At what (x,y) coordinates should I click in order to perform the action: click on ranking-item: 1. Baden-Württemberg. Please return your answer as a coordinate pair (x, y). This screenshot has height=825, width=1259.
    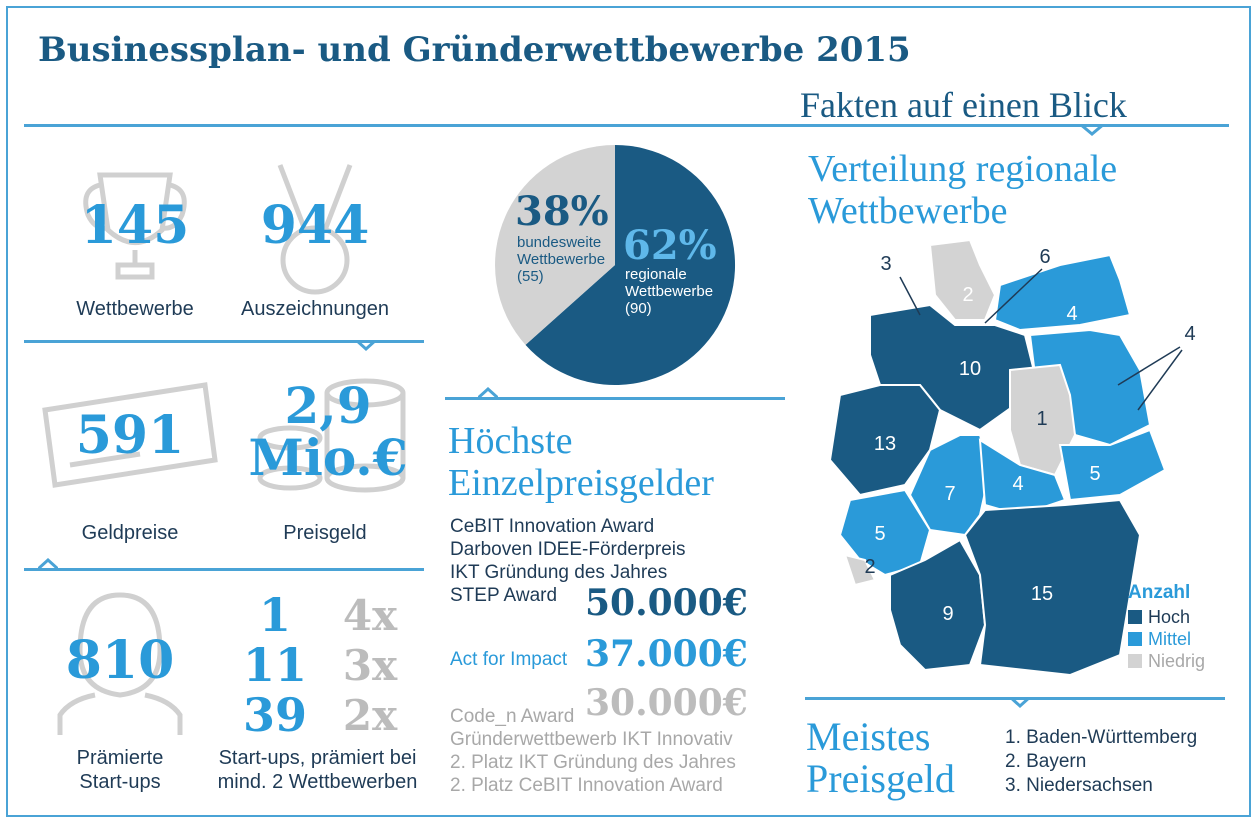
    Looking at the image, I should click on (1101, 737).